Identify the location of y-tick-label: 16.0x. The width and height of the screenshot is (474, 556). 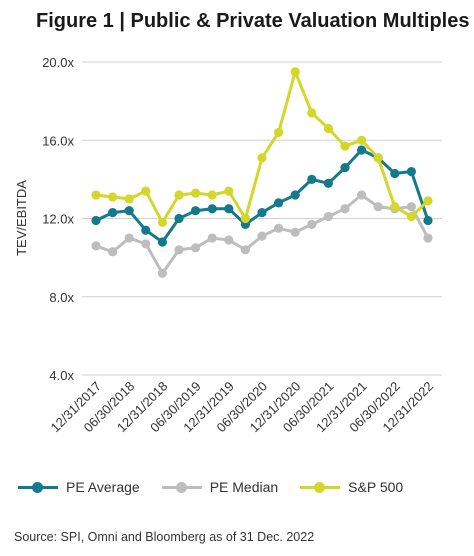
(58, 140).